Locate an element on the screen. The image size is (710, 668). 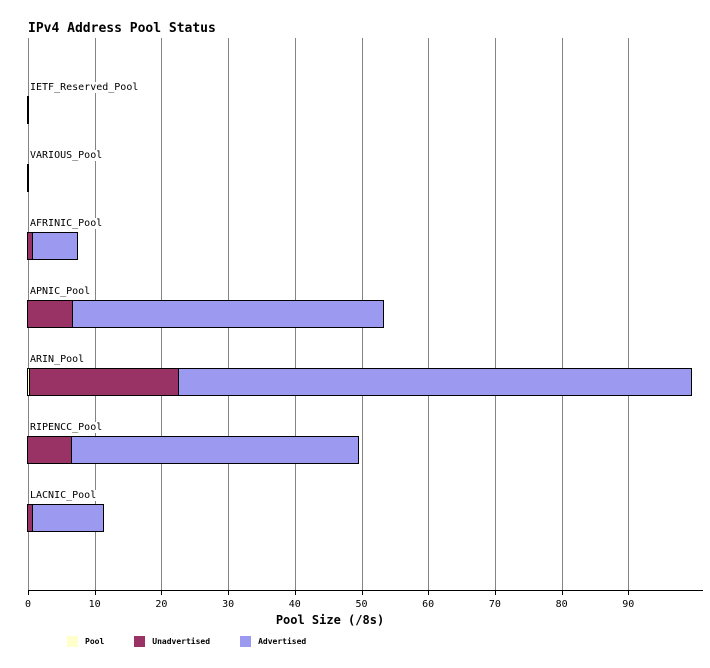
tick-label-70: 70 is located at coordinates (494, 604).